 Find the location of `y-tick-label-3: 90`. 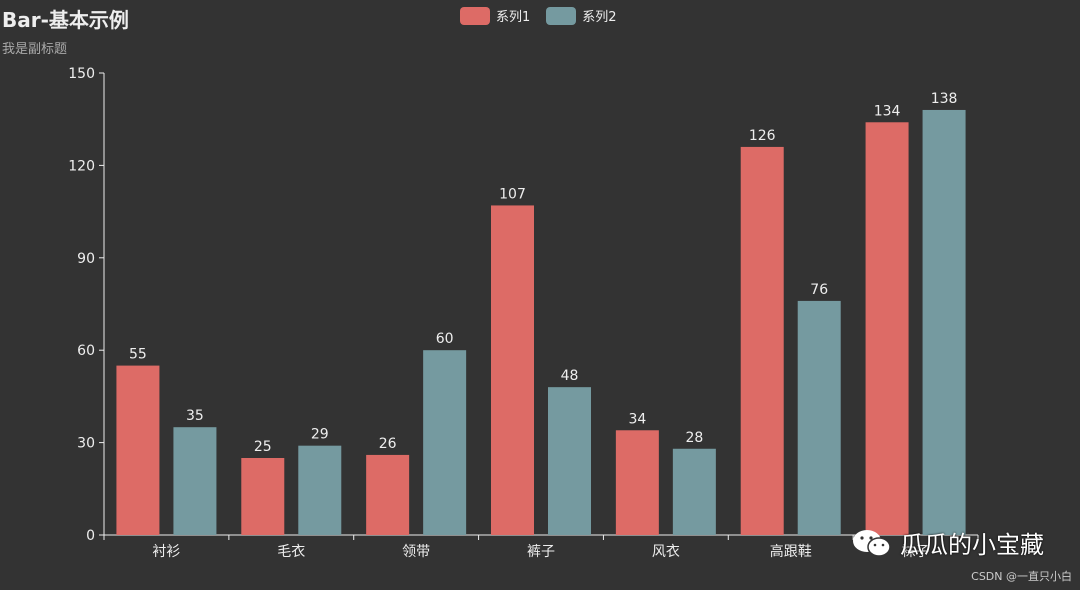

y-tick-label-3: 90 is located at coordinates (86, 259).